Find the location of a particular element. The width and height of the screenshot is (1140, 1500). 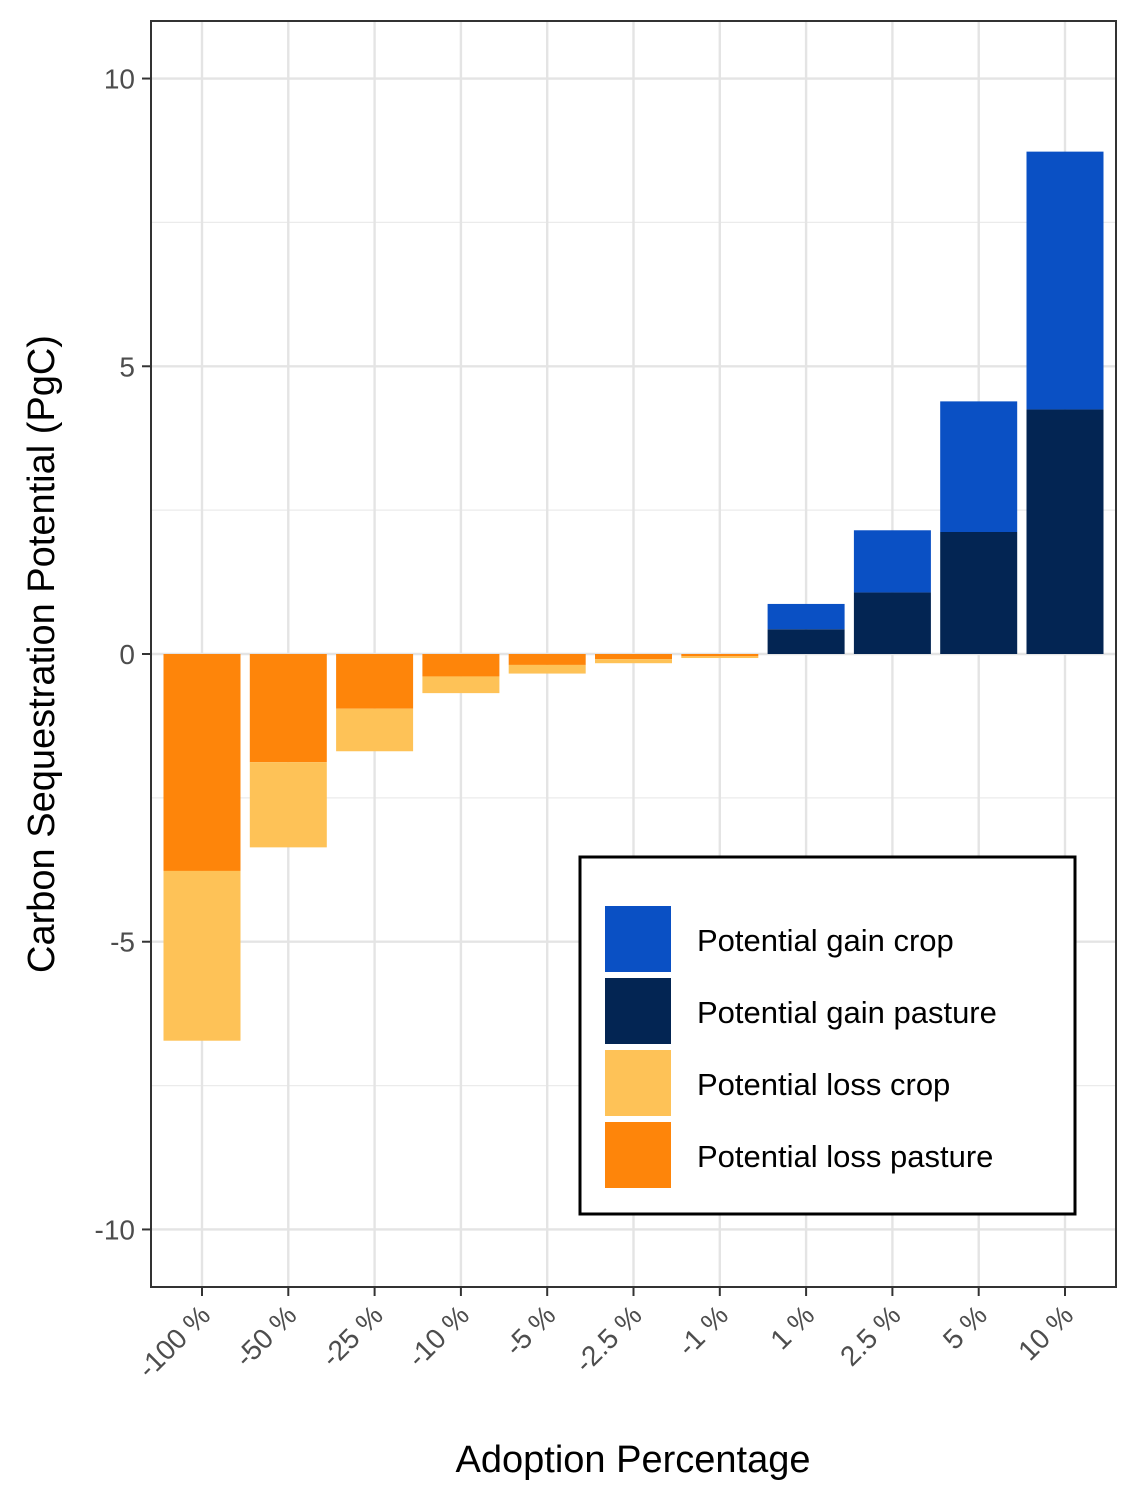

y-axis: -10 -5 0 5 10 is located at coordinates (123, 654).